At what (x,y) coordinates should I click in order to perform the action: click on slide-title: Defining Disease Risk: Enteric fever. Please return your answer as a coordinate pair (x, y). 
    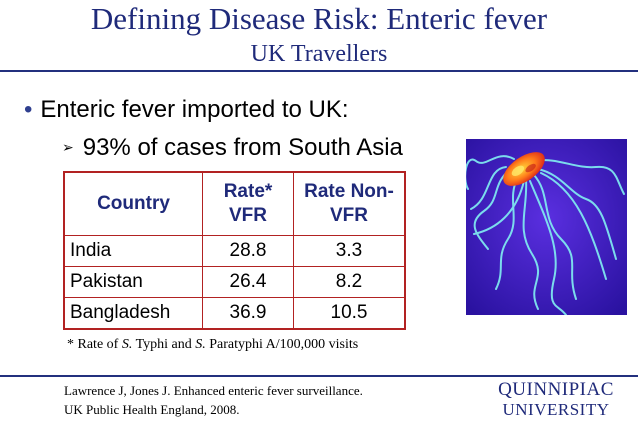
    Looking at the image, I should click on (319, 18).